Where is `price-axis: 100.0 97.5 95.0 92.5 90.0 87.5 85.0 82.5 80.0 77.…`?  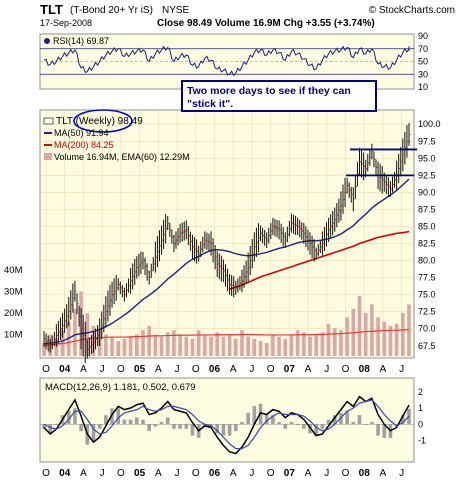 price-axis: 100.0 97.5 95.0 92.5 90.0 87.5 85.0 82.5 80.0 77.… is located at coordinates (429, 235).